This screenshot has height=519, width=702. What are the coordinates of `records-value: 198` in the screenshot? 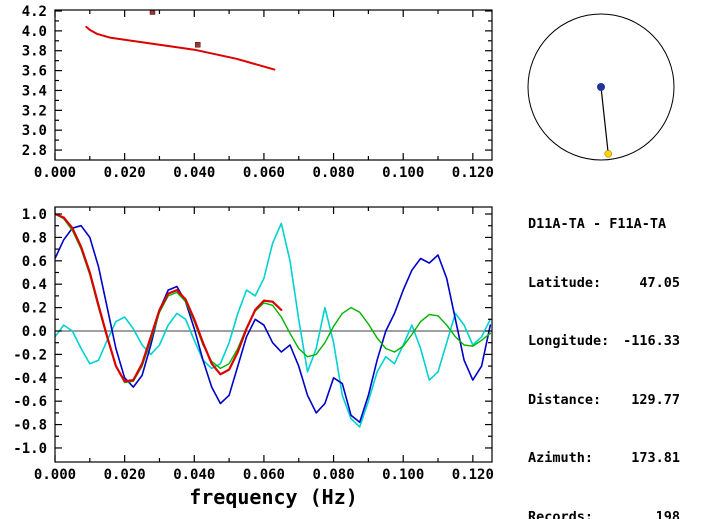 It's located at (667, 513).